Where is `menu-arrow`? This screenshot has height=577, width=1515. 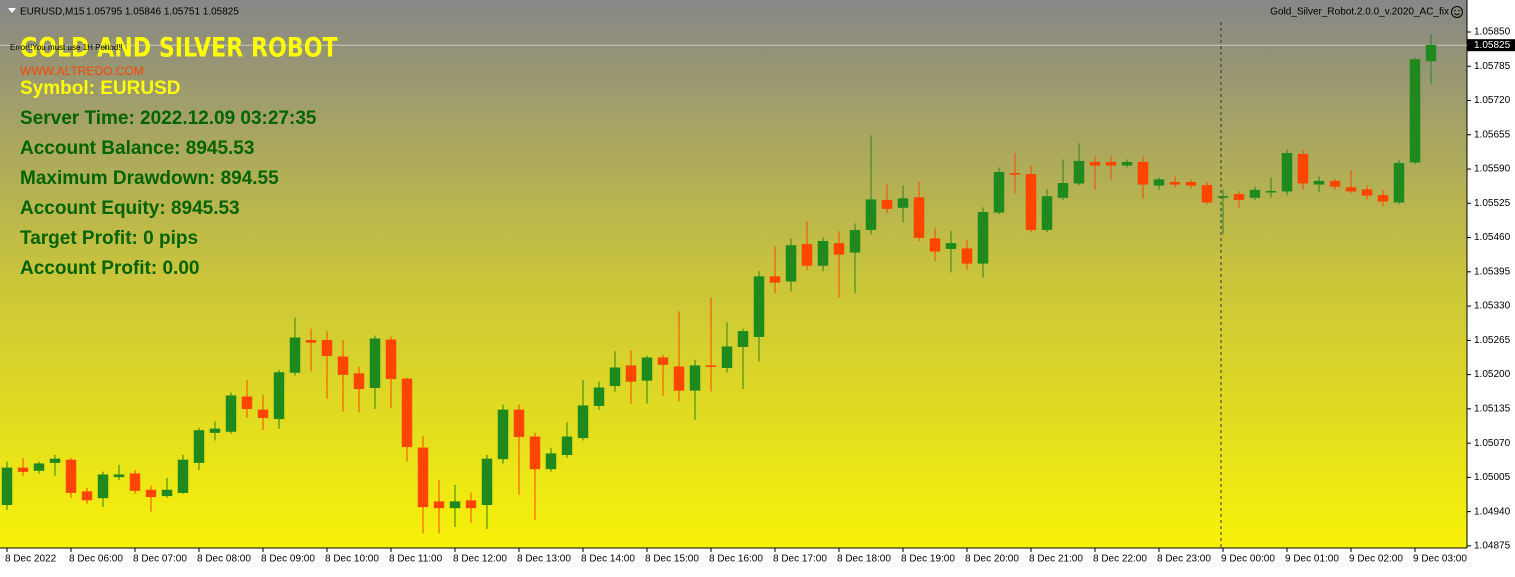 menu-arrow is located at coordinates (12, 10).